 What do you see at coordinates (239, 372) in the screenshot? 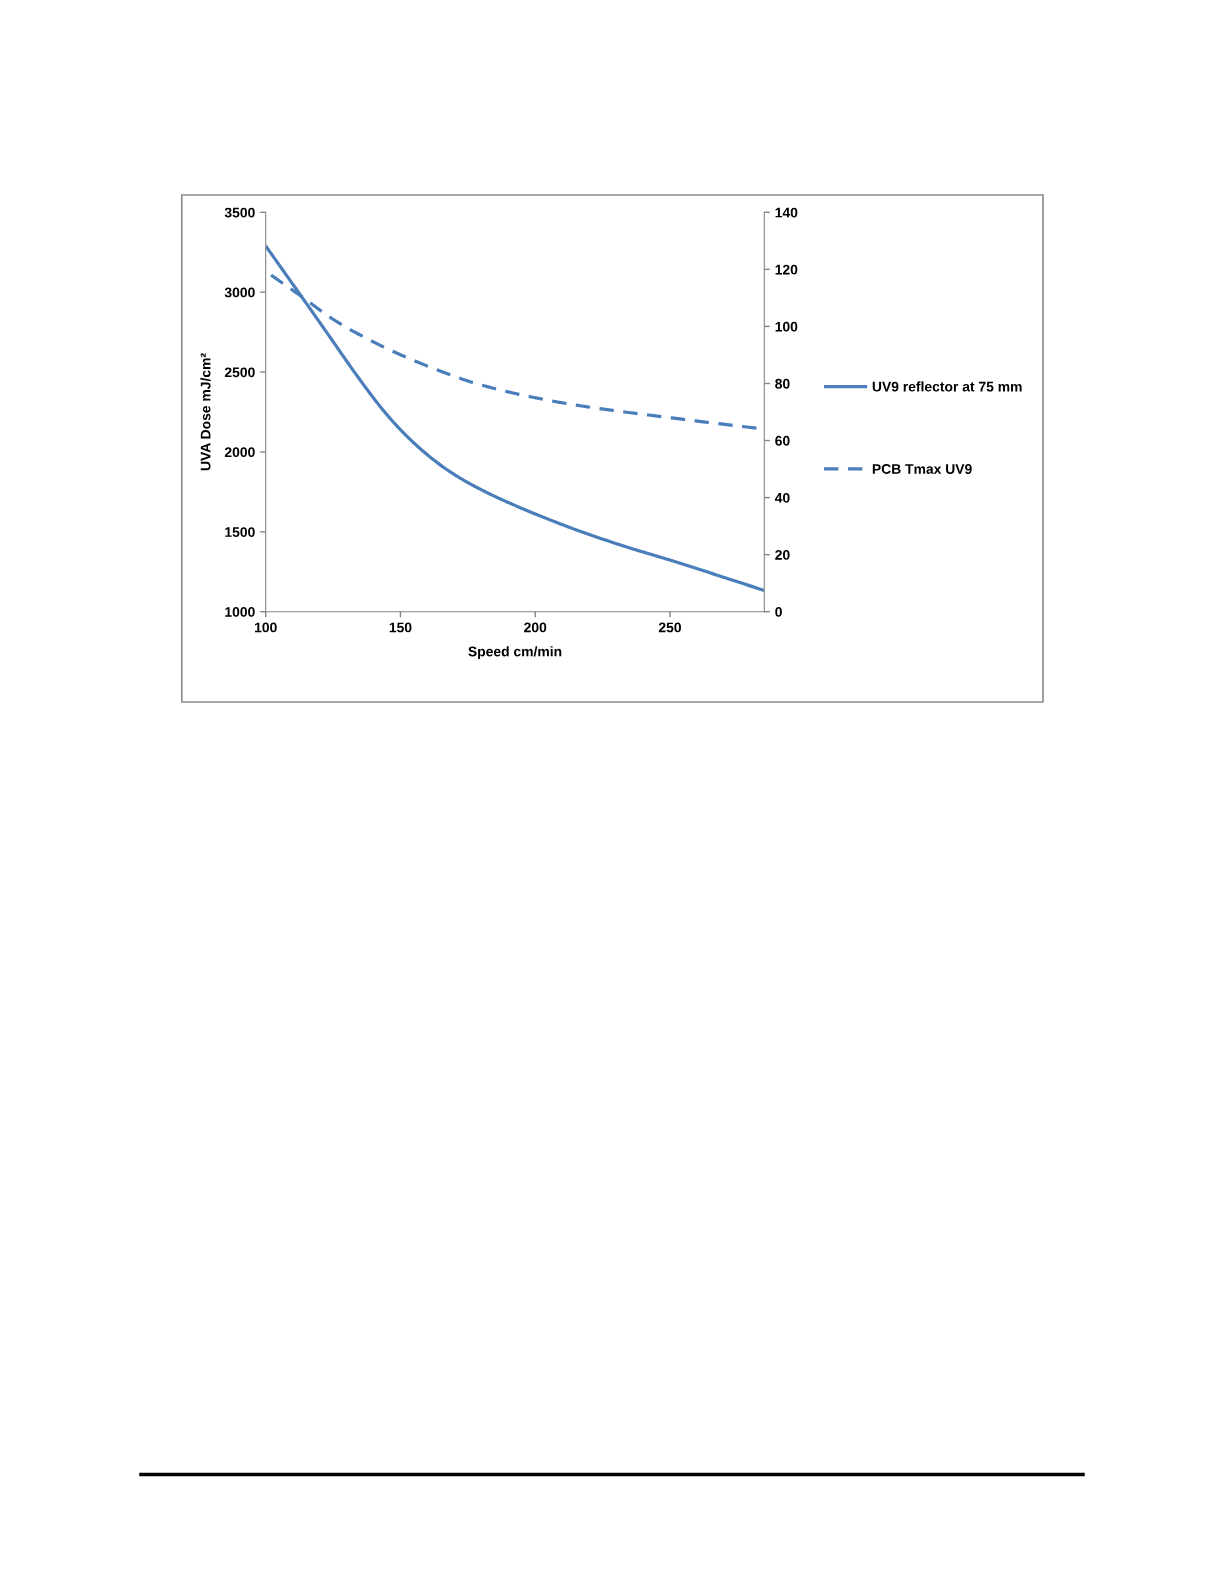
I see `y-tick-label: 2500` at bounding box center [239, 372].